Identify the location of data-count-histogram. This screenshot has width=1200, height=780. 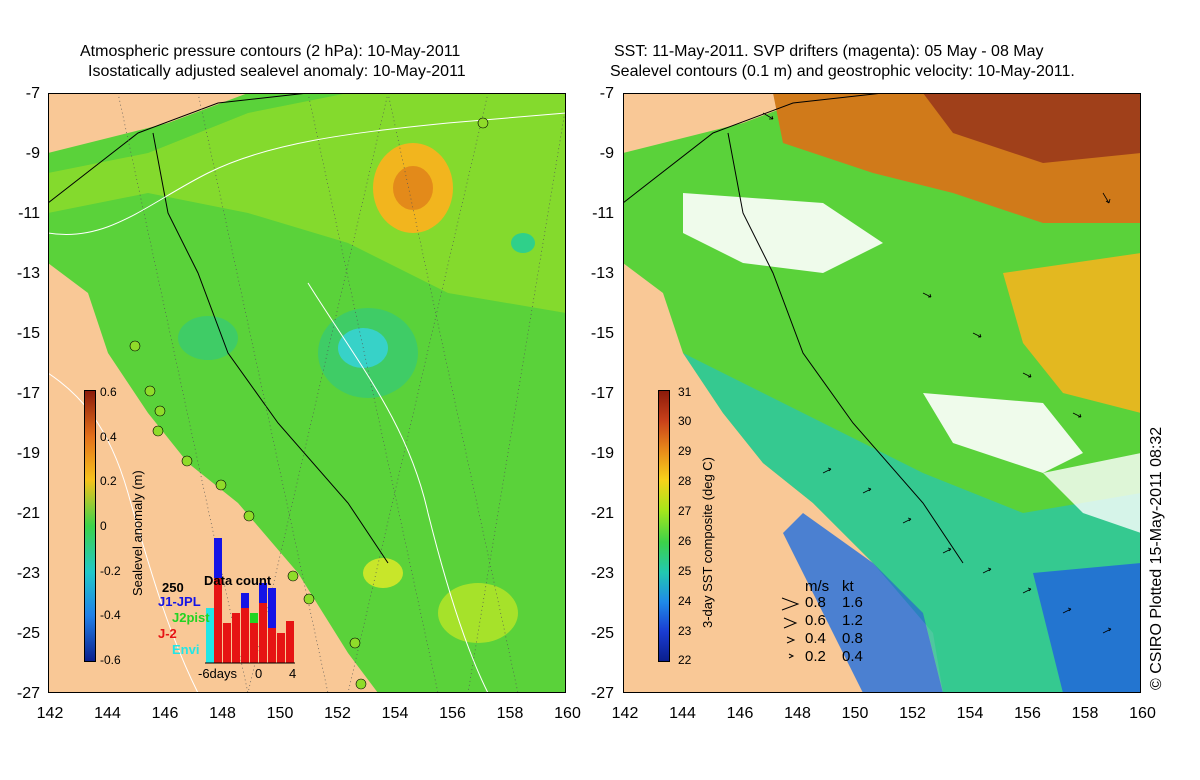
(250, 601).